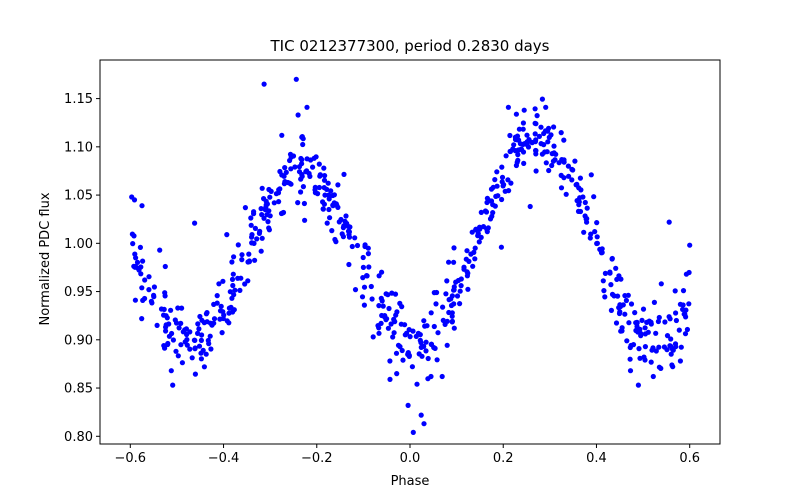 The width and height of the screenshot is (800, 500). What do you see at coordinates (689, 458) in the screenshot?
I see `x-tick-label: 0.6` at bounding box center [689, 458].